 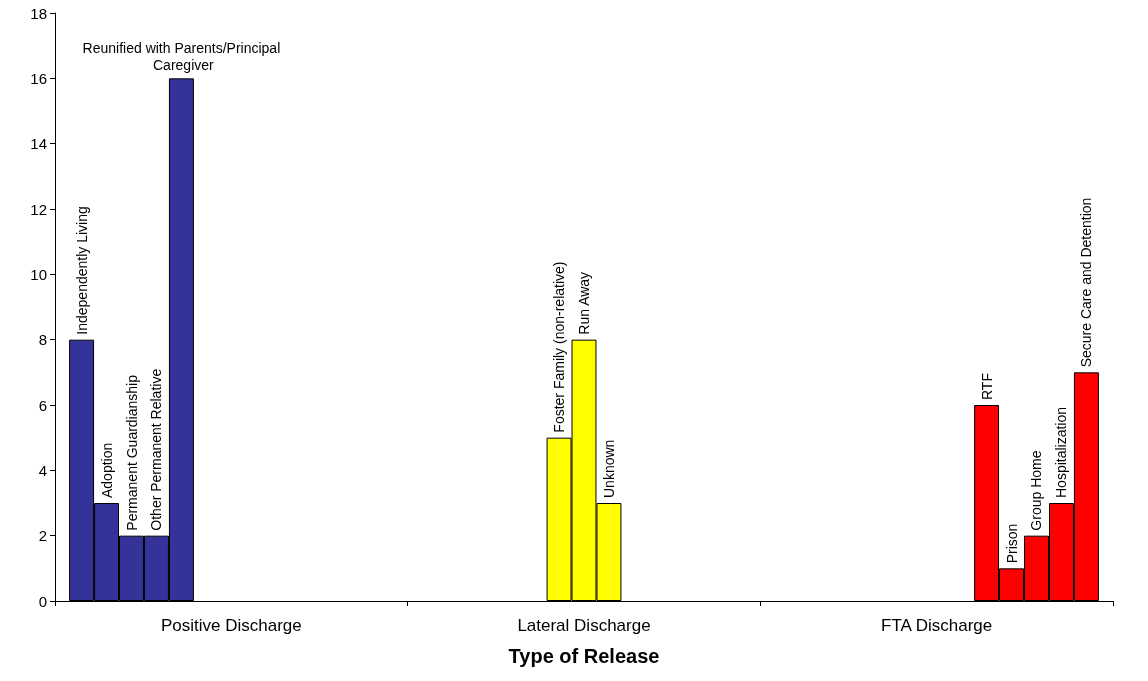 I want to click on y-tick-label: 16, so click(x=38, y=78).